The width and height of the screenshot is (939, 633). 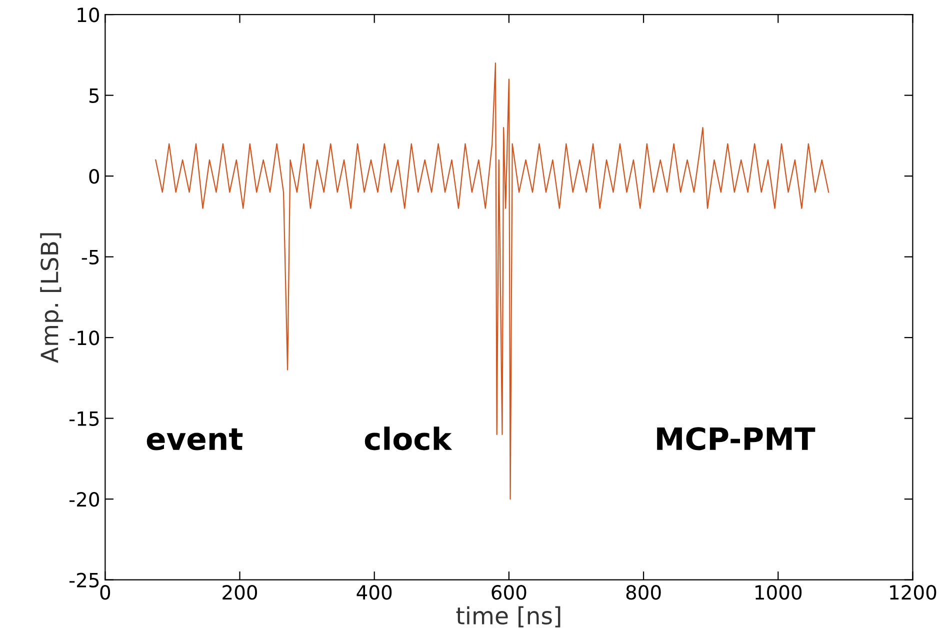 What do you see at coordinates (85, 499) in the screenshot?
I see `y-tick-label: -20` at bounding box center [85, 499].